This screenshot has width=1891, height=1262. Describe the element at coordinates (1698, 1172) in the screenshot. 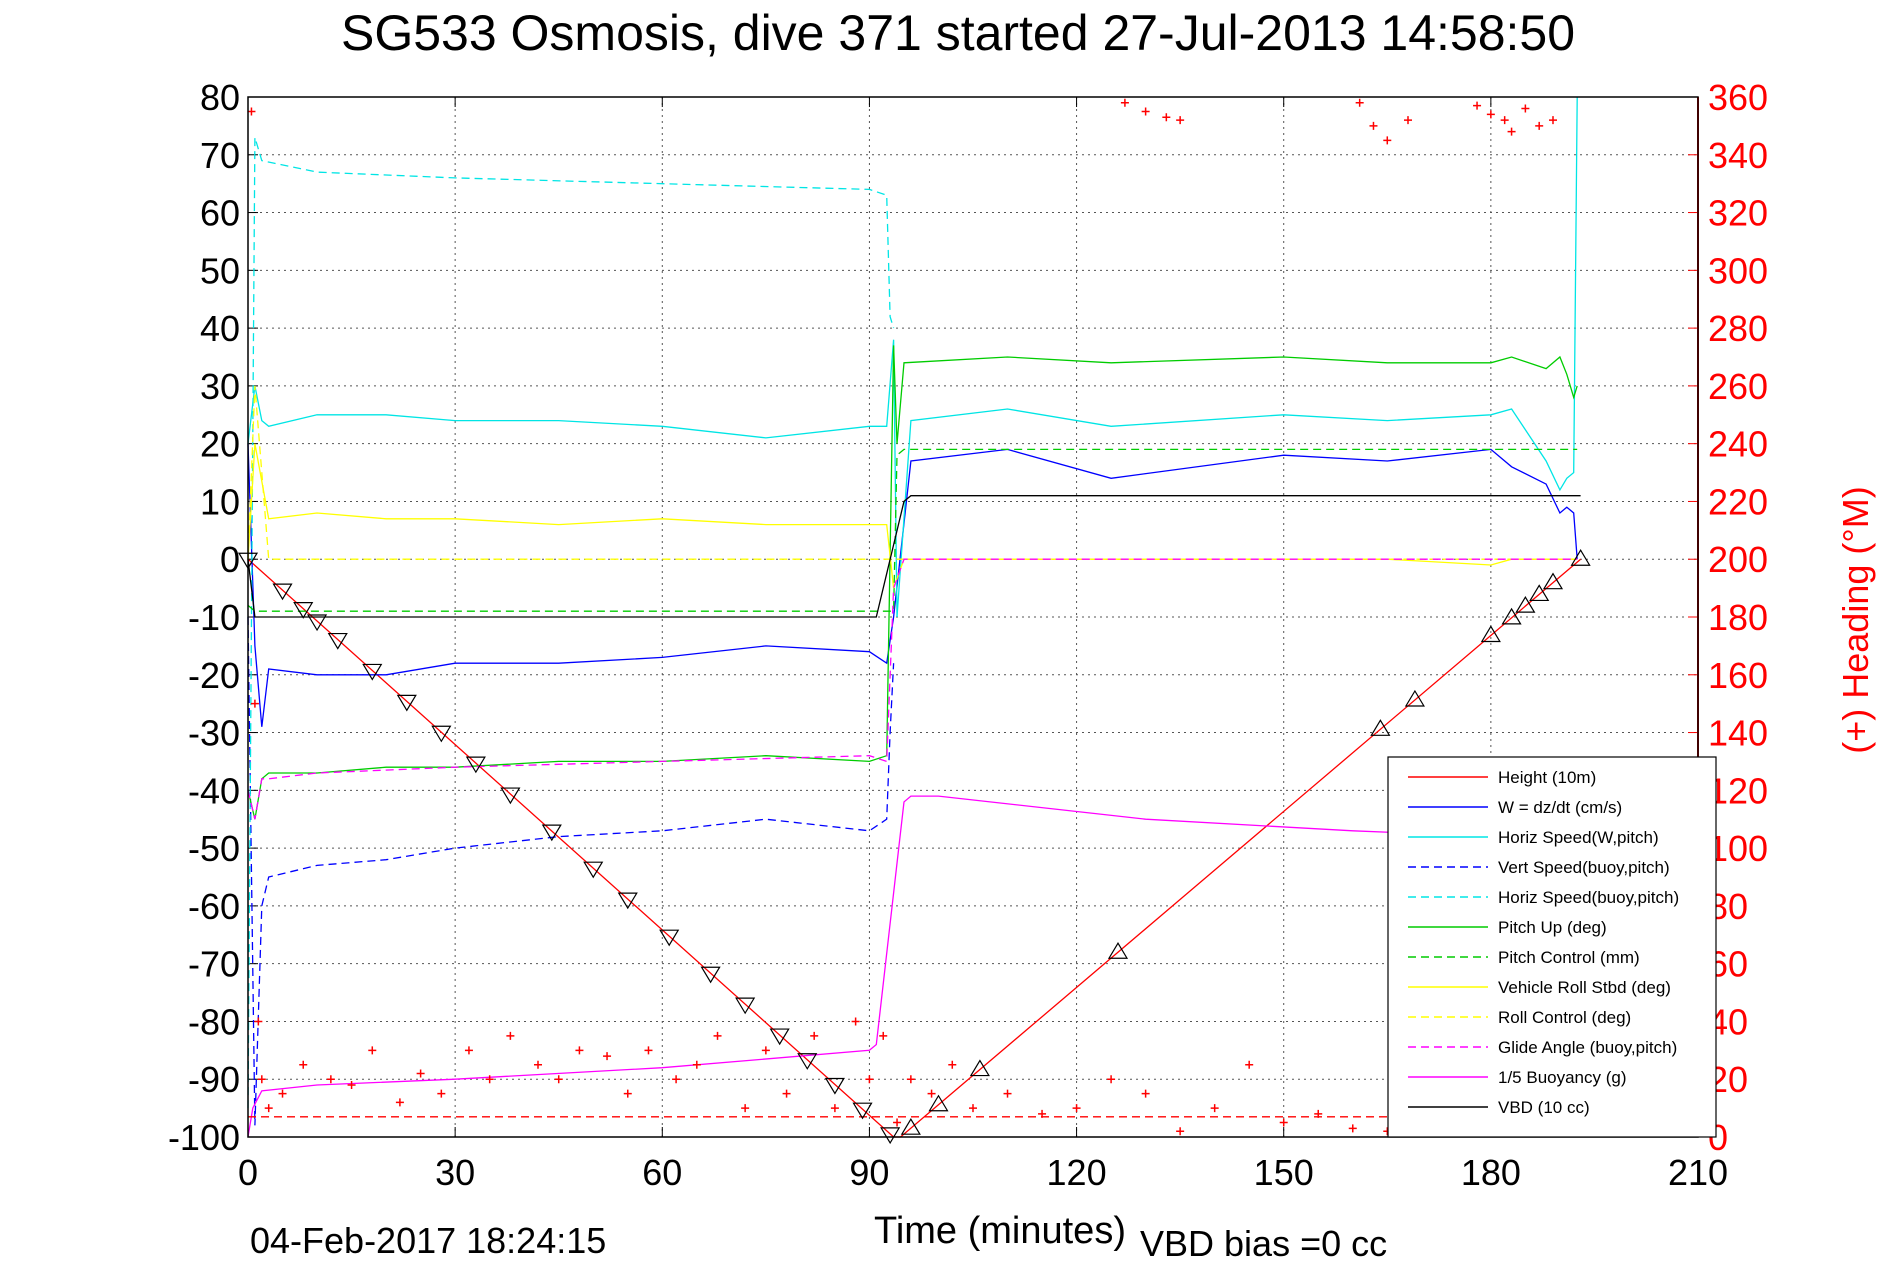

I see `x-tick-label: 210` at that location.